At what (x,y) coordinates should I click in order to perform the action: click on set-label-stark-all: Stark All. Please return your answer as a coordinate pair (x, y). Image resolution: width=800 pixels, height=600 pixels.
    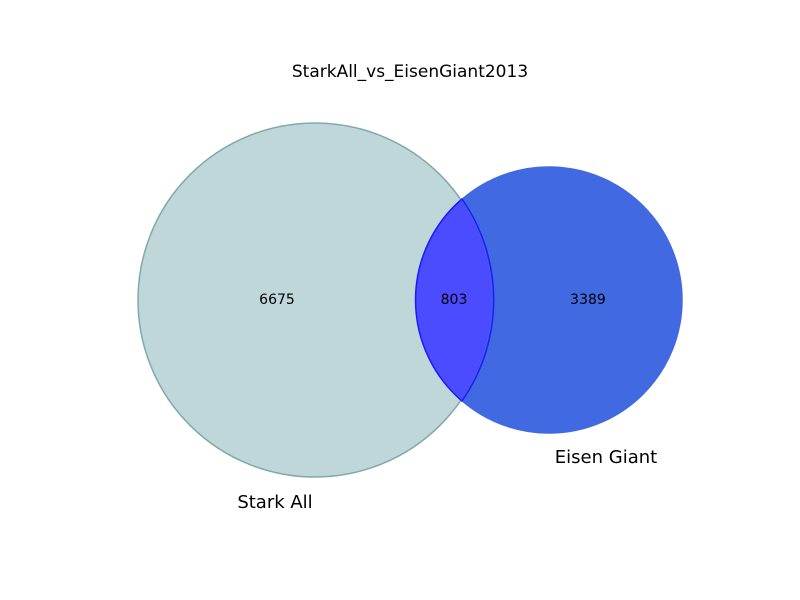
    Looking at the image, I should click on (274, 502).